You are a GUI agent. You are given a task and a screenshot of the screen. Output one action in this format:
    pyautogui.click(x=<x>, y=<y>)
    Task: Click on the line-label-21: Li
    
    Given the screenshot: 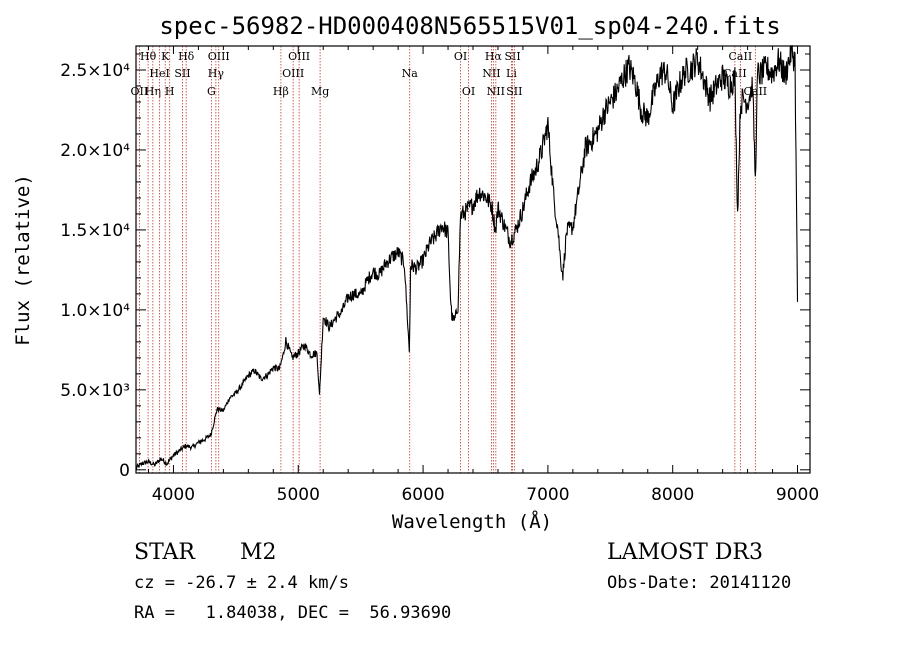 What is the action you would take?
    pyautogui.click(x=511, y=73)
    